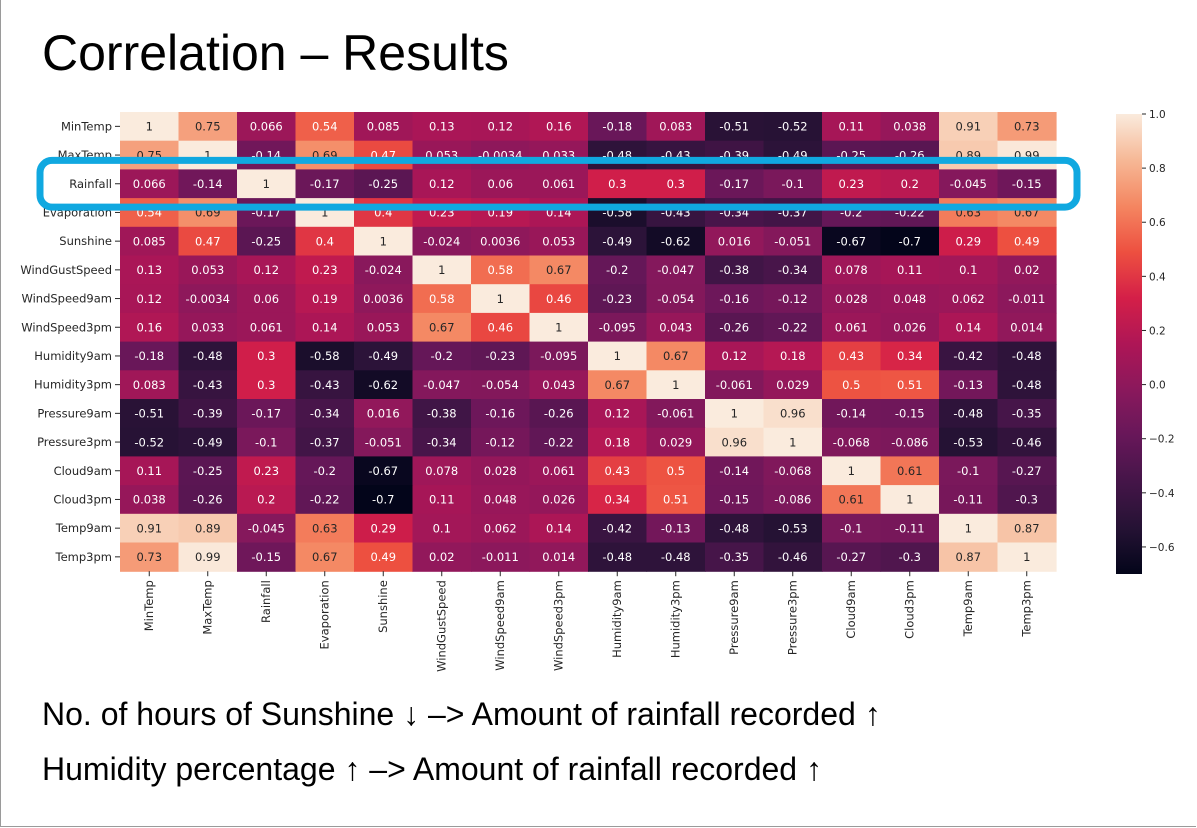 This screenshot has height=828, width=1197. I want to click on y-tick-label: Rainfall, so click(90, 184).